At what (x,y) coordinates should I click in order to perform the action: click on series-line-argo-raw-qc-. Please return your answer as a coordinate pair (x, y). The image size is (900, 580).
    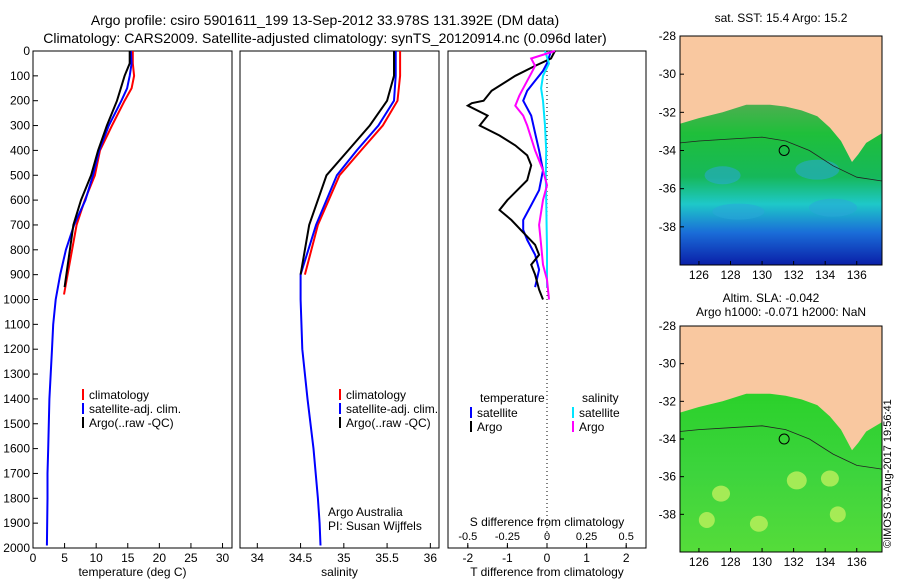
    Looking at the image, I should click on (97, 169).